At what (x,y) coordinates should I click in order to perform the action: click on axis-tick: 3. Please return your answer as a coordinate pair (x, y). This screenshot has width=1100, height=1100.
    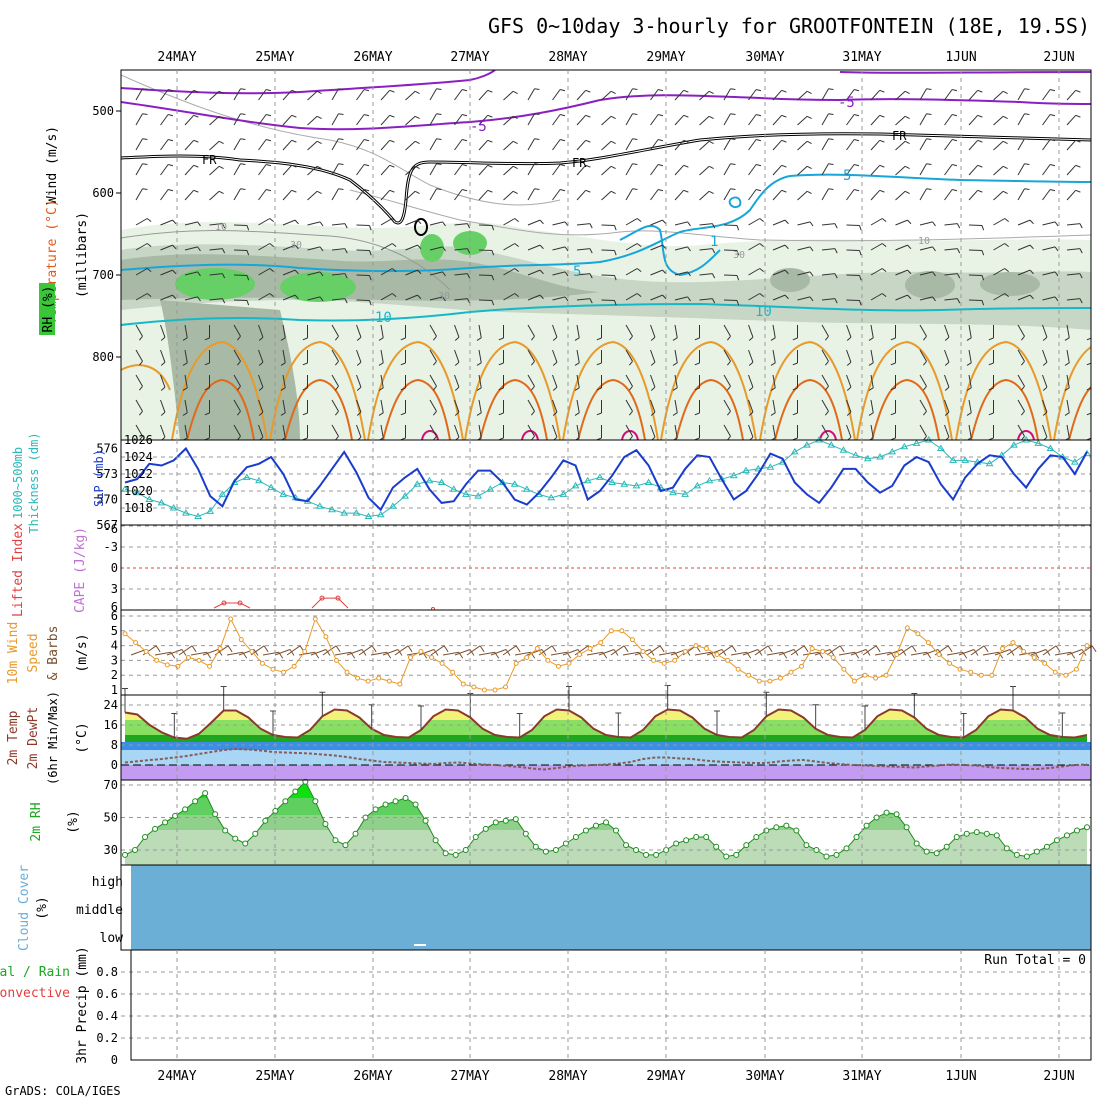
    Looking at the image, I should click on (114, 660).